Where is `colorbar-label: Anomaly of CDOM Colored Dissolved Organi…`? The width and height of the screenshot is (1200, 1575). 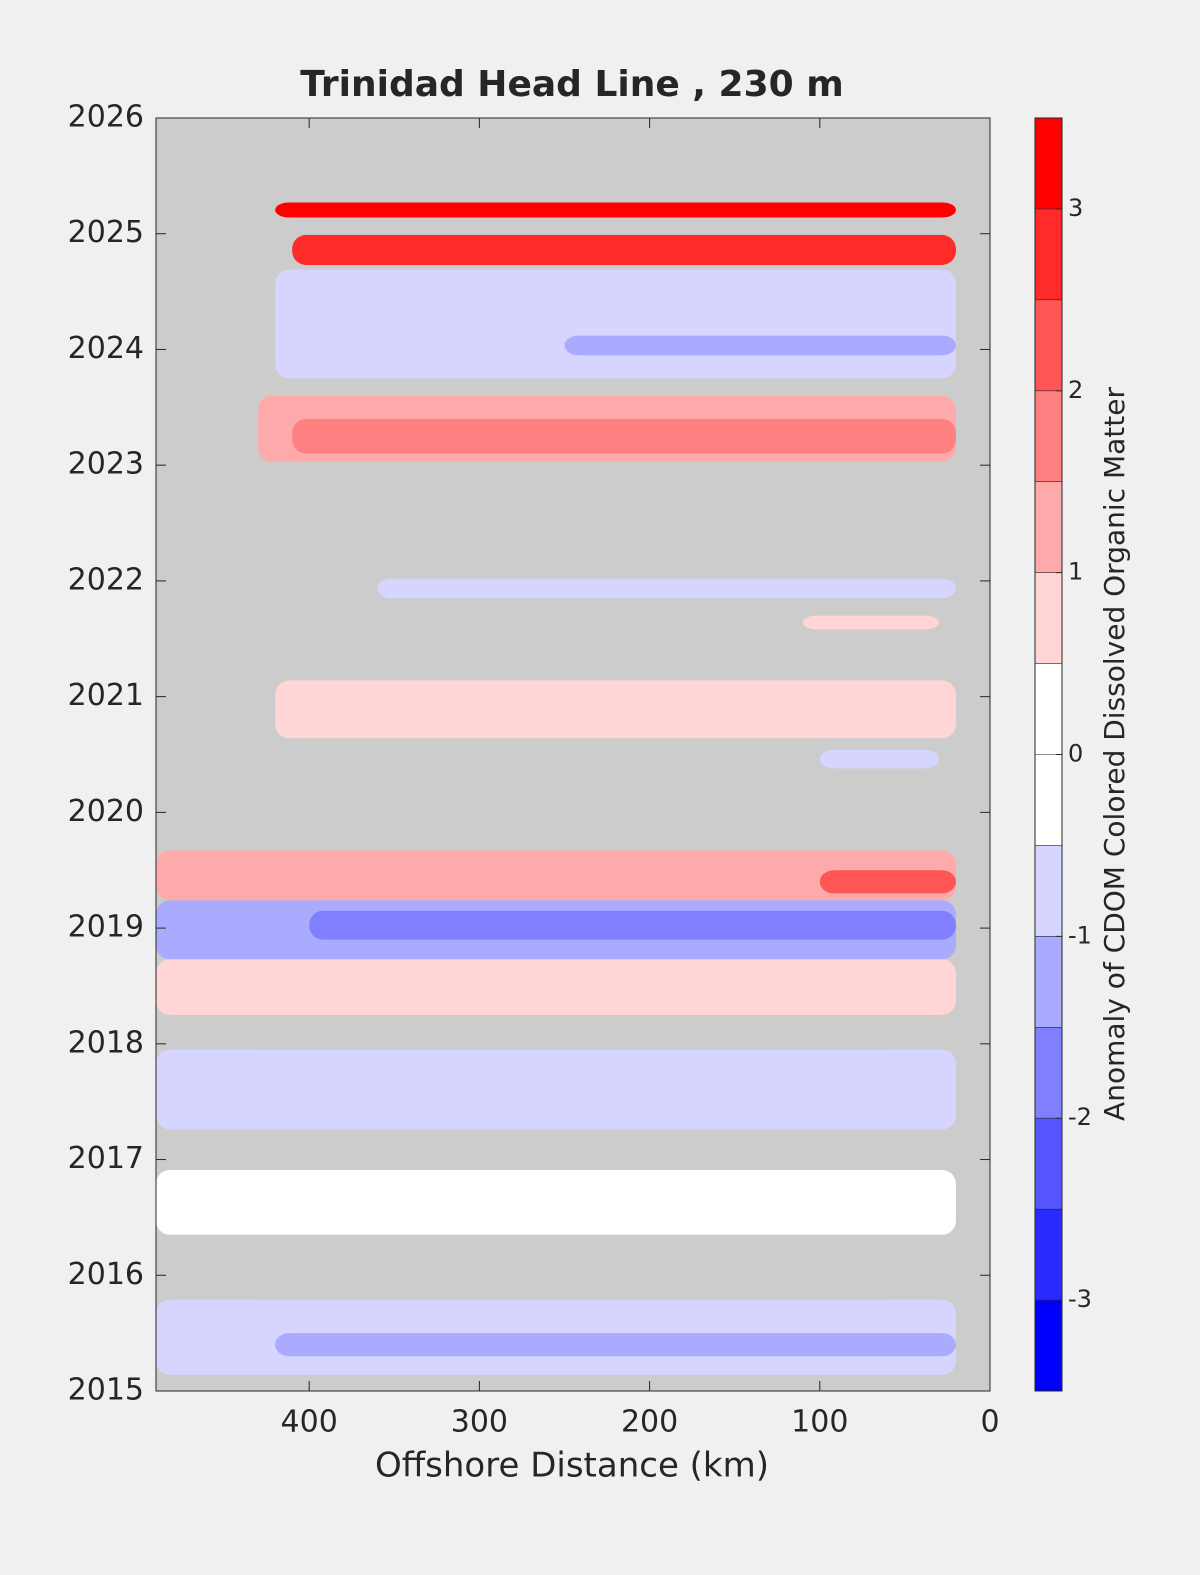 colorbar-label: Anomaly of CDOM Colored Dissolved Organi… is located at coordinates (1114, 754).